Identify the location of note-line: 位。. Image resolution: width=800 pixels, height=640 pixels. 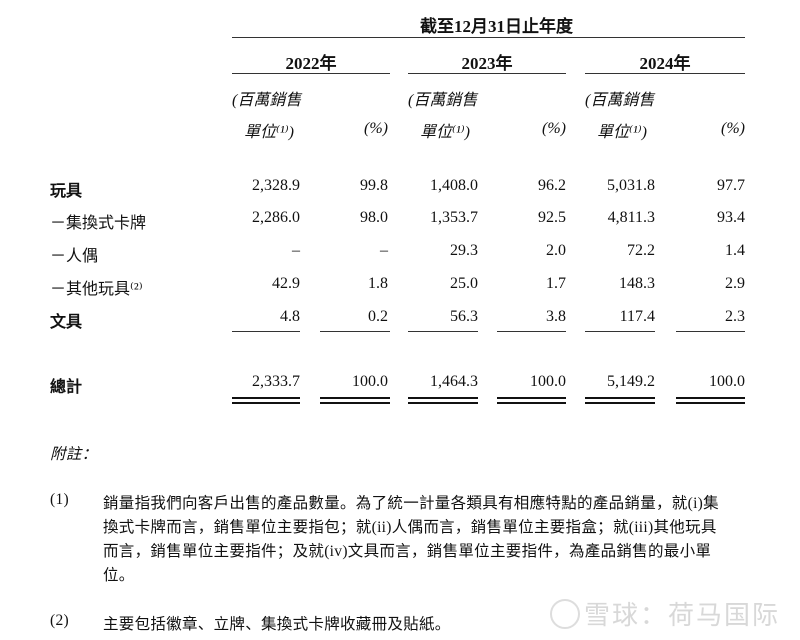
(119, 575).